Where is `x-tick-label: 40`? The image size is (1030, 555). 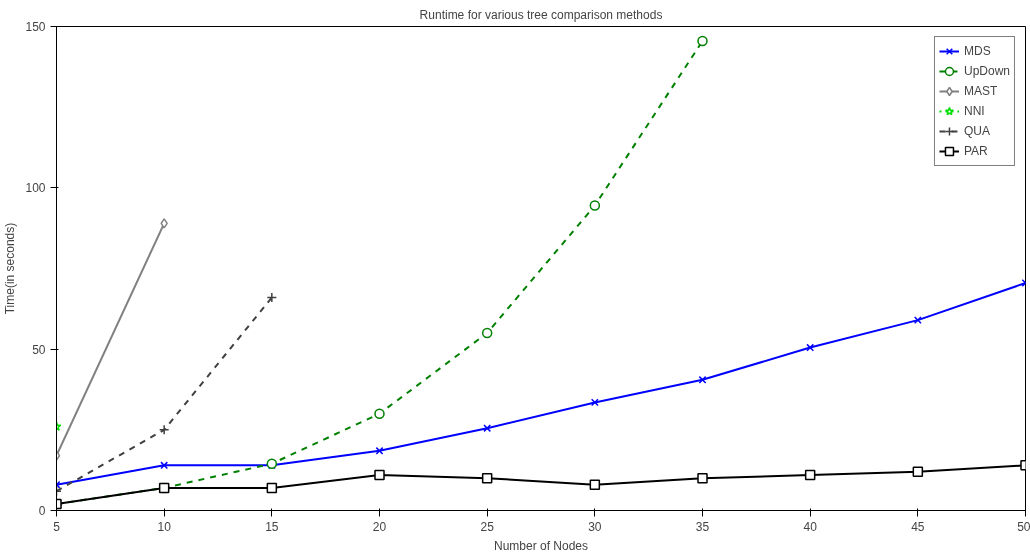 x-tick-label: 40 is located at coordinates (810, 526).